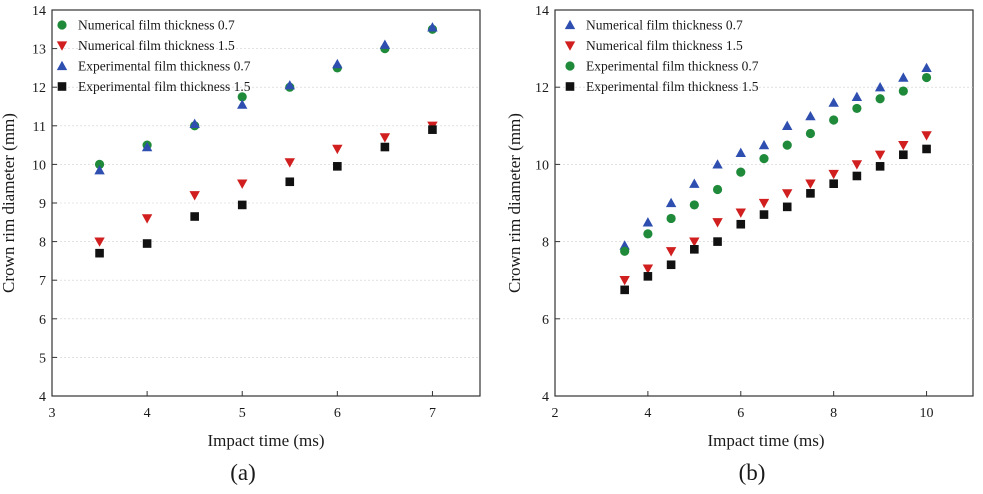 Image resolution: width=983 pixels, height=494 pixels. What do you see at coordinates (147, 413) in the screenshot?
I see `x-tick-label: 4` at bounding box center [147, 413].